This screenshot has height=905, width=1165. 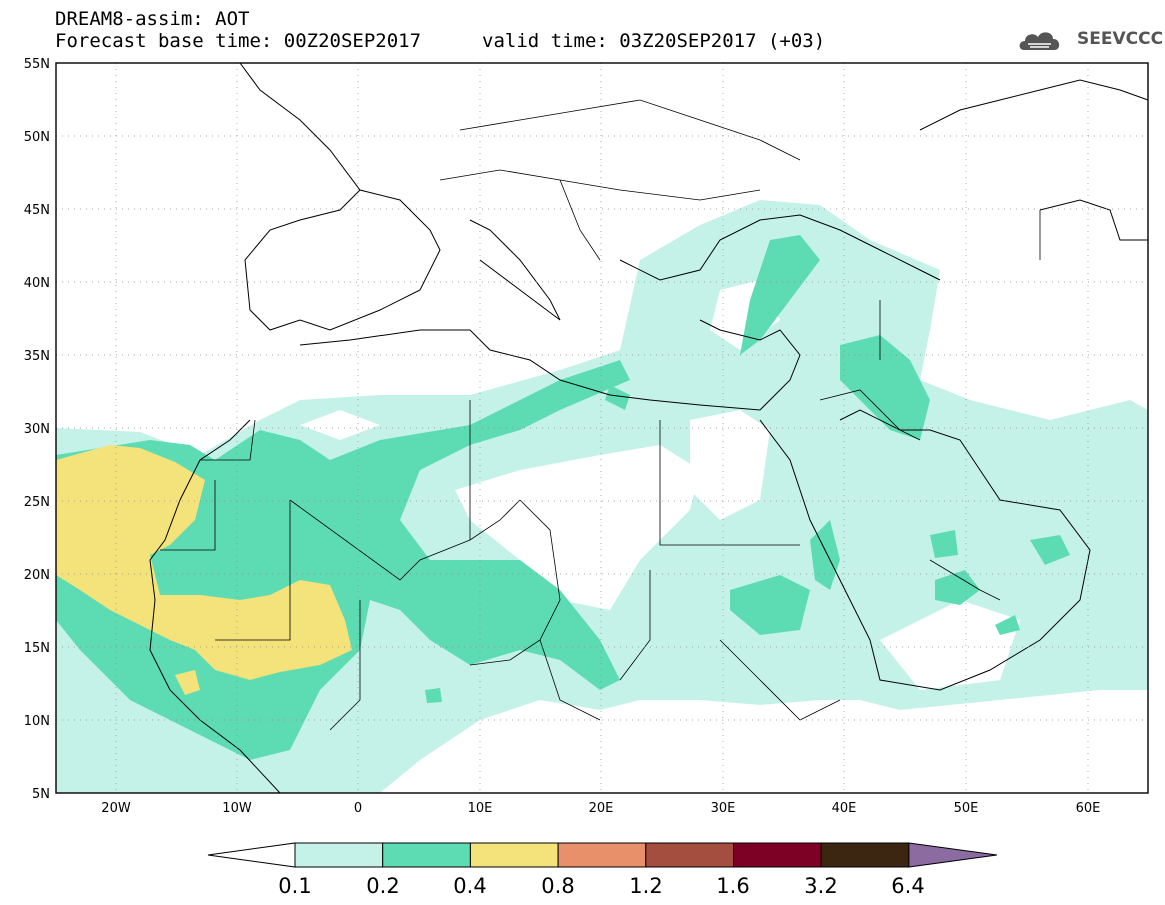 I want to click on lon-label: 50E, so click(x=966, y=808).